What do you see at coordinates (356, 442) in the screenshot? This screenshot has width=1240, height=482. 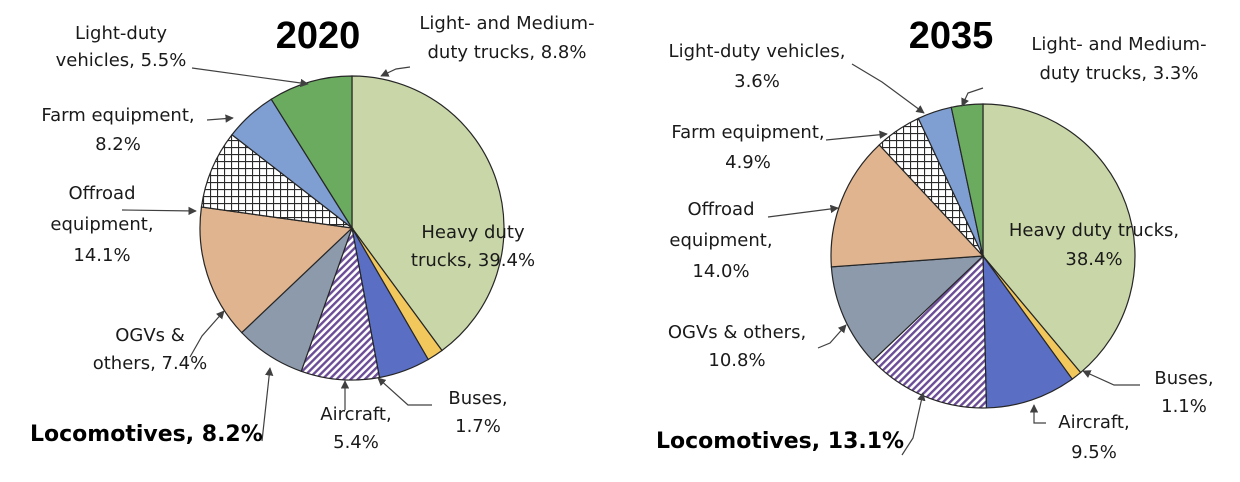 I see `slice-label-line: 5.4%` at bounding box center [356, 442].